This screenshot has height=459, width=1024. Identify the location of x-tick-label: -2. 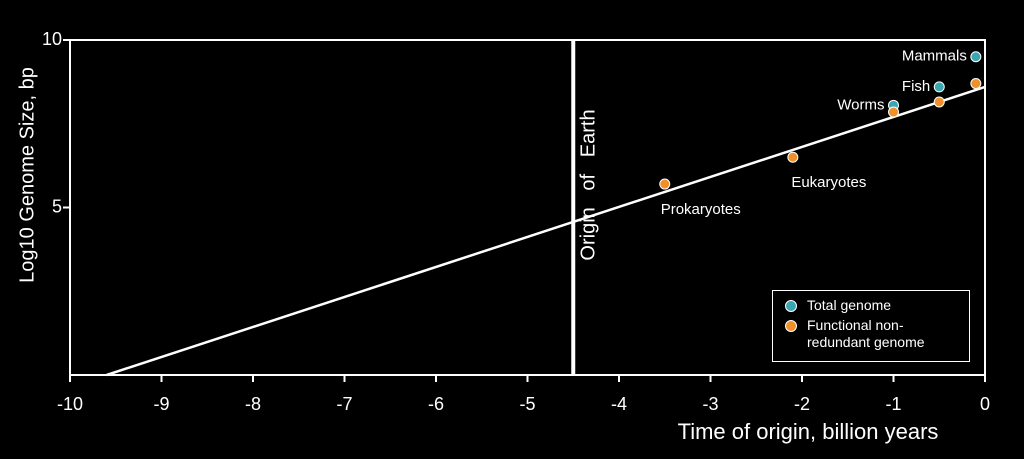
(802, 404).